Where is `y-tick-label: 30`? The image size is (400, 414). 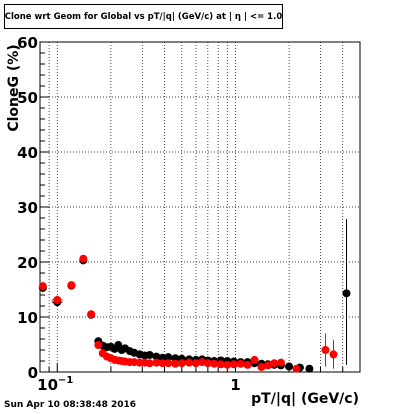
y-tick-label: 30 is located at coordinates (27, 208).